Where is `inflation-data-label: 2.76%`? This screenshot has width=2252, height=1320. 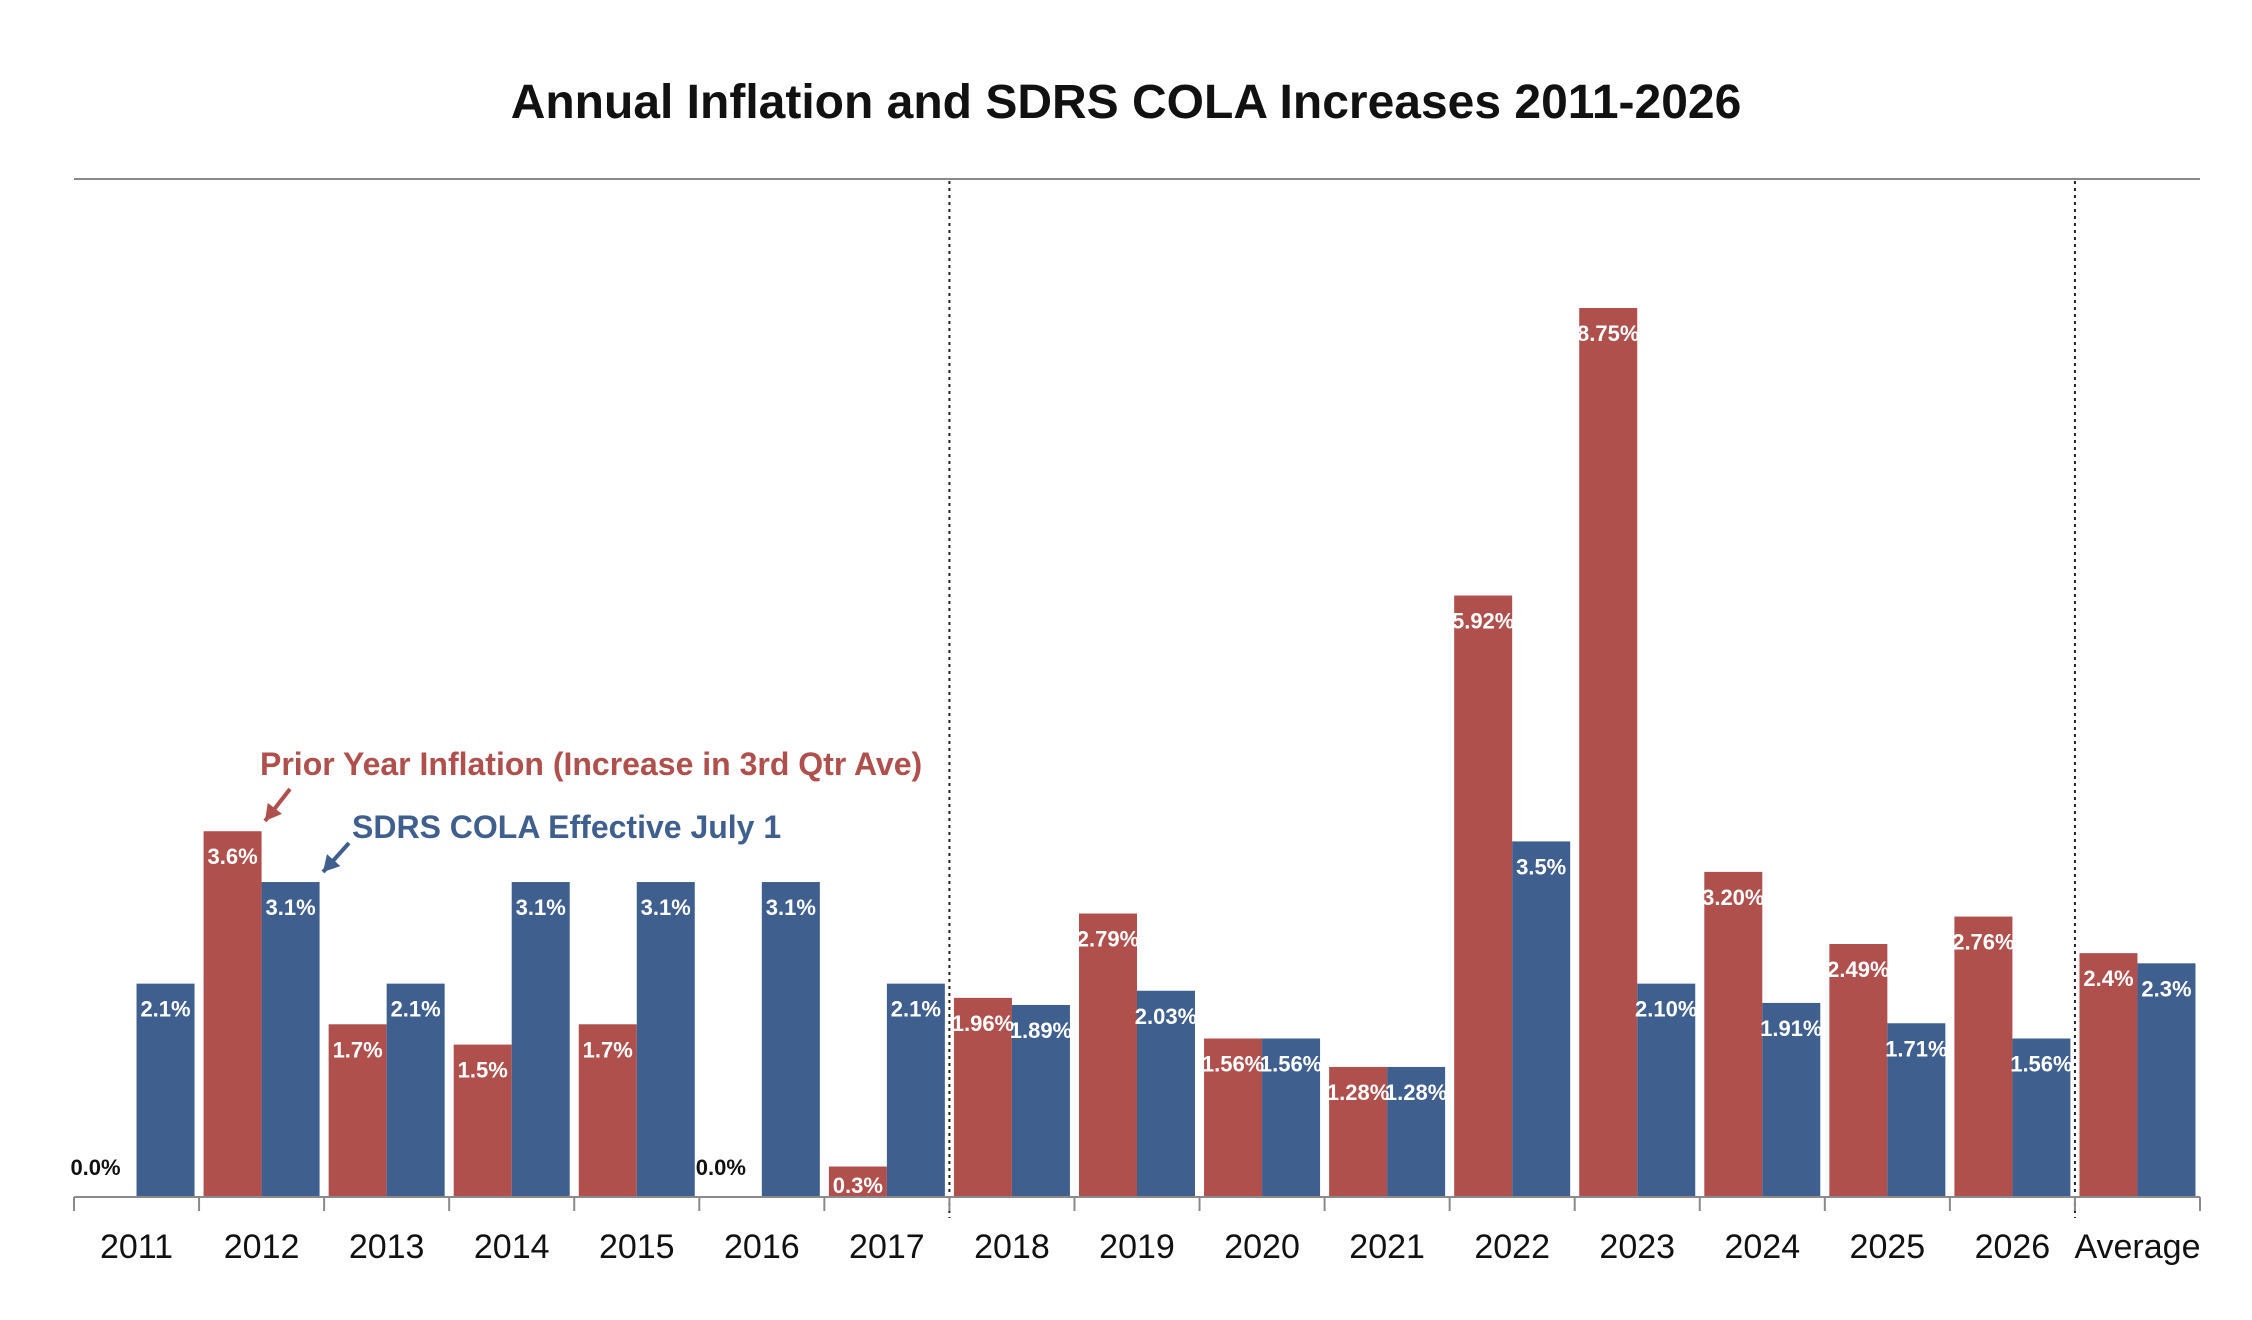
inflation-data-label: 2.76% is located at coordinates (1983, 942).